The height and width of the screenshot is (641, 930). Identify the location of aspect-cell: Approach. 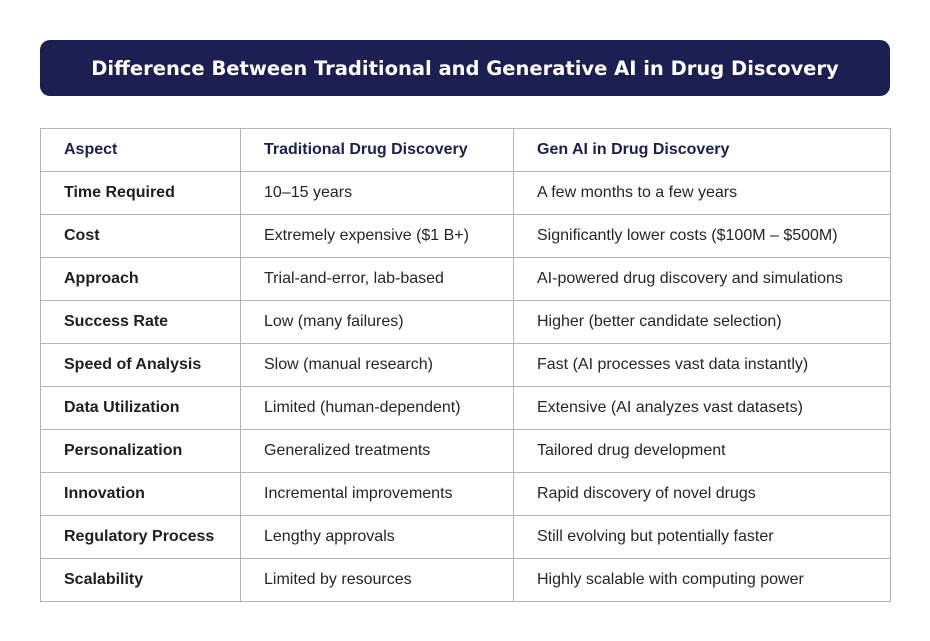
(140, 279).